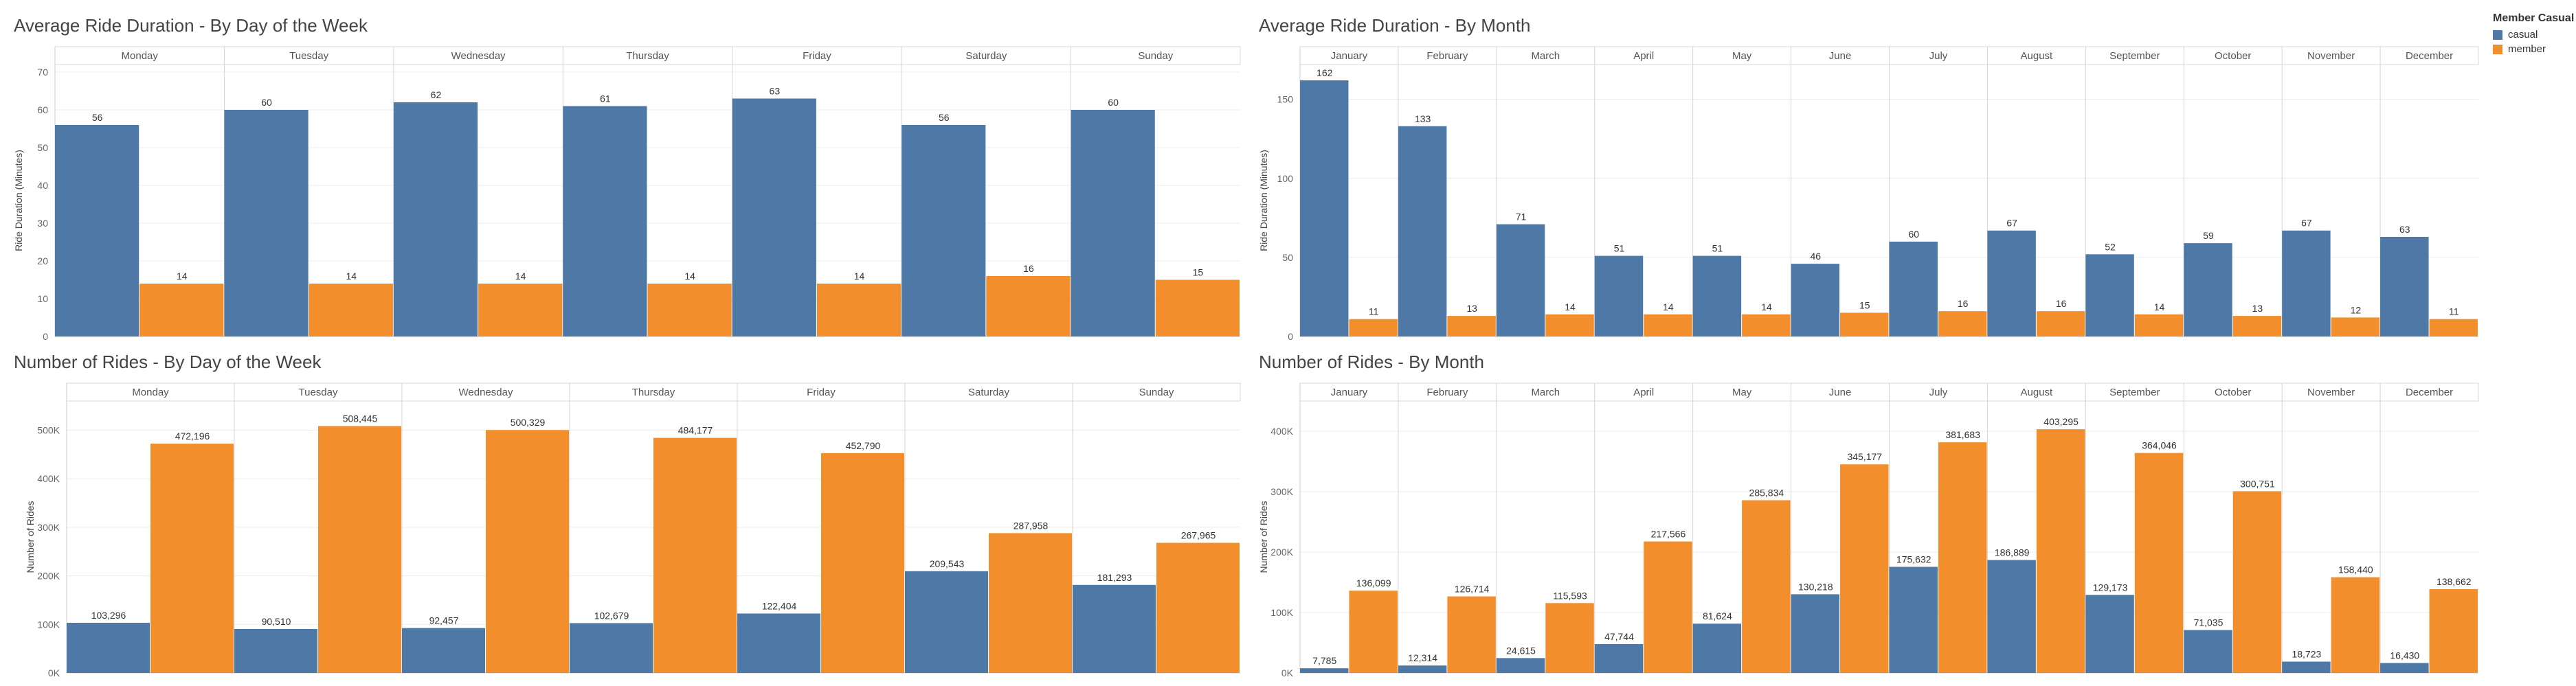  What do you see at coordinates (97, 117) in the screenshot?
I see `data-label: 56` at bounding box center [97, 117].